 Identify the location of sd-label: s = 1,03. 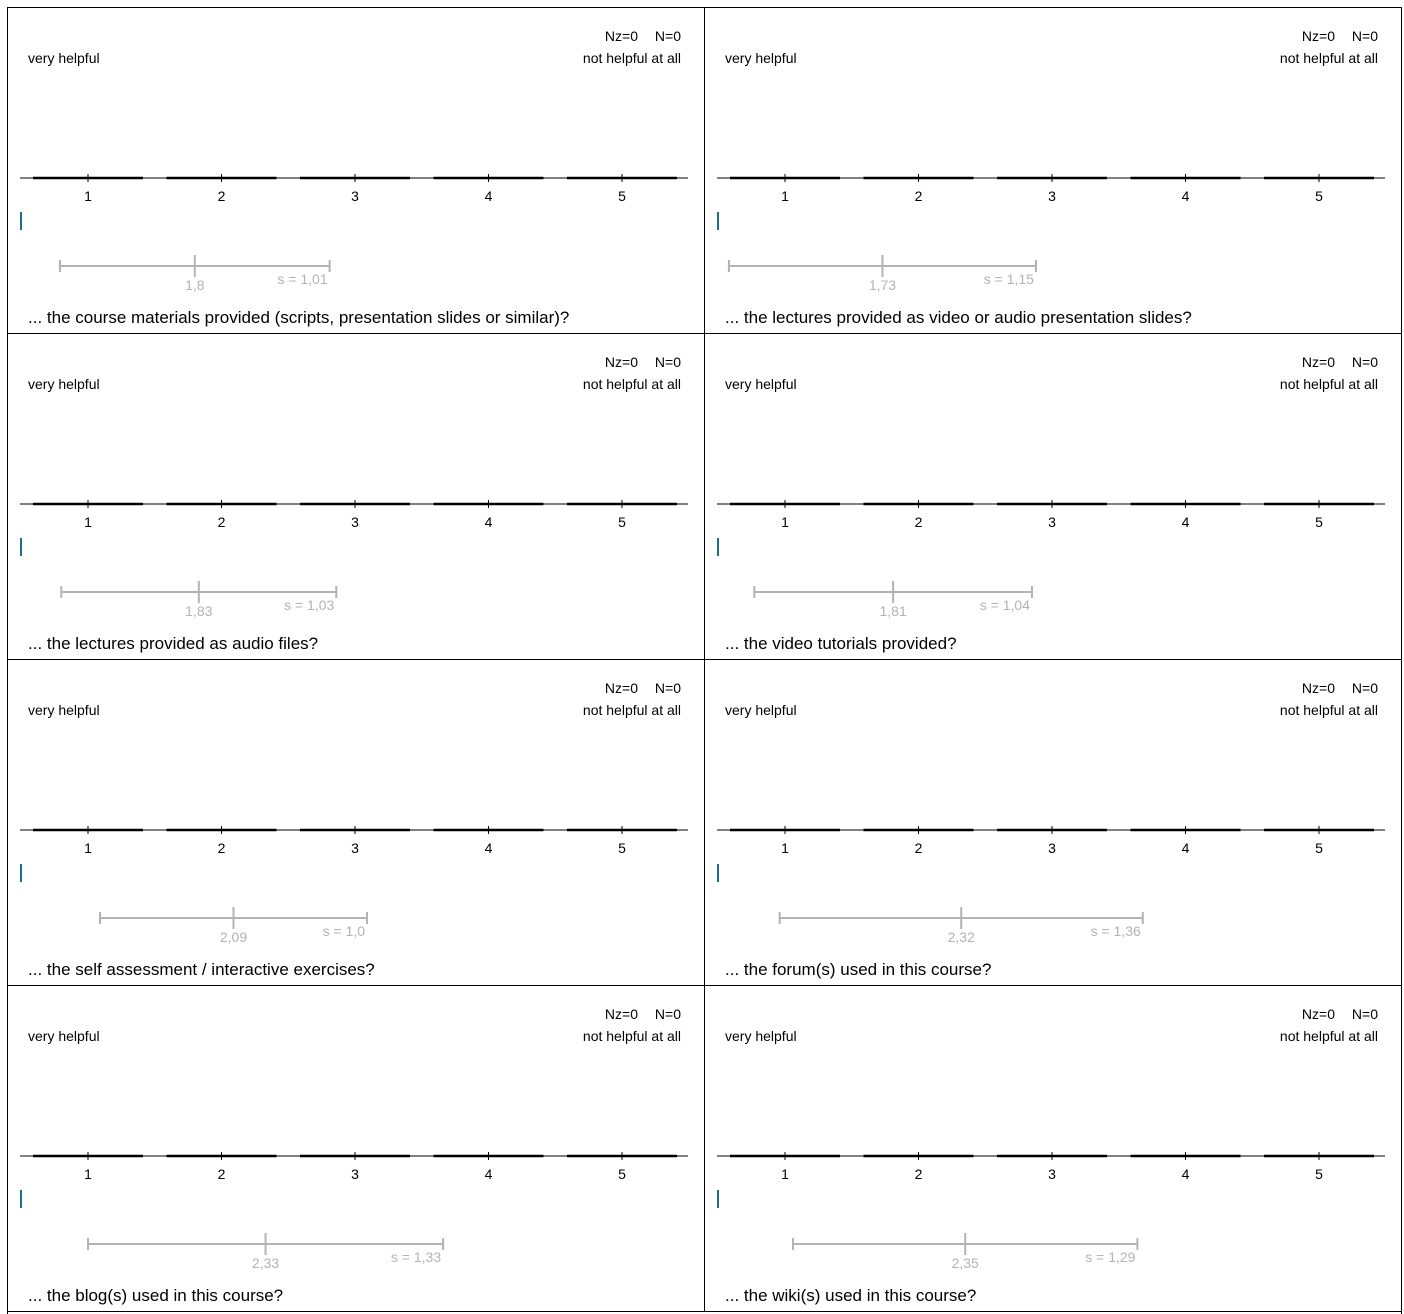
(309, 605).